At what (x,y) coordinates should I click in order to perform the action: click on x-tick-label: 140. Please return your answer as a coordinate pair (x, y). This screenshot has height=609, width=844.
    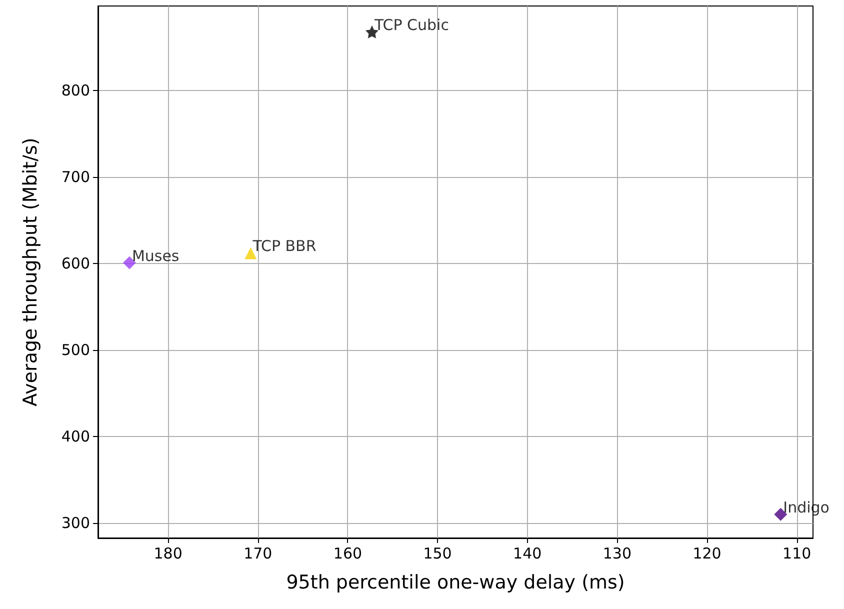
    Looking at the image, I should click on (527, 553).